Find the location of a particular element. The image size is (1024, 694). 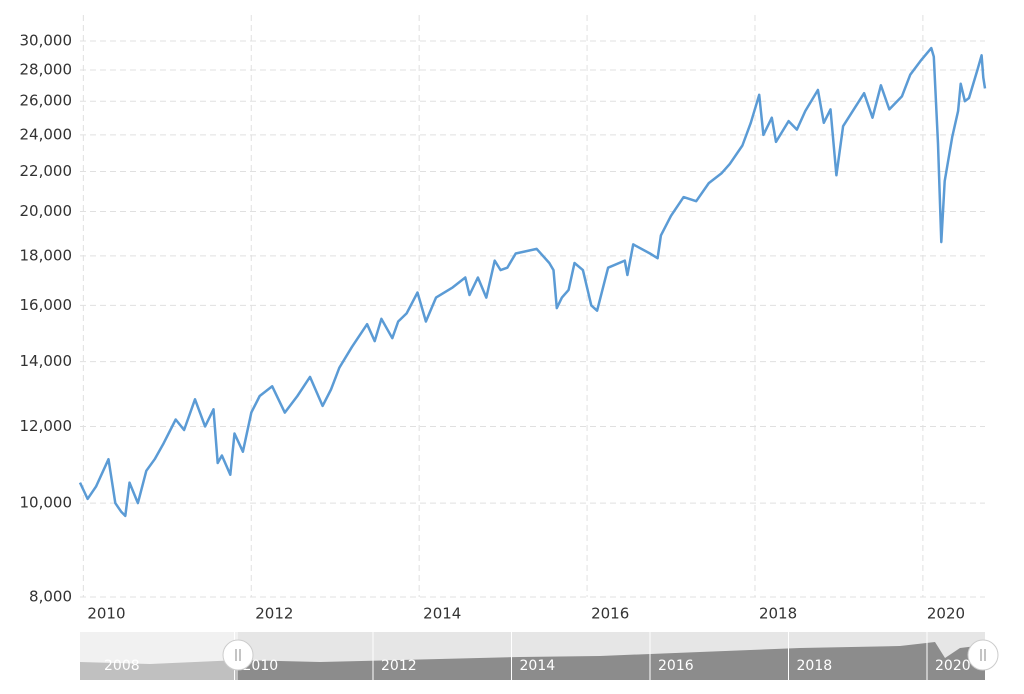

x-tick-label: 2010 is located at coordinates (106, 614).